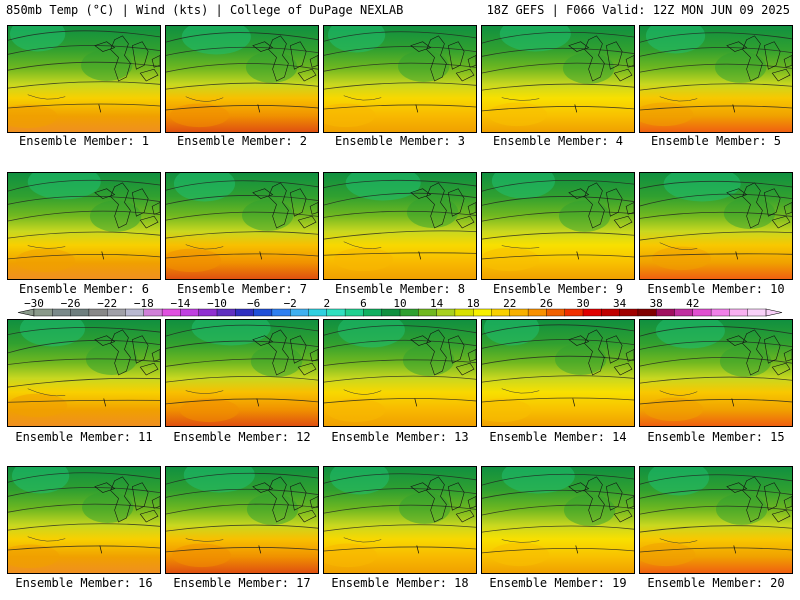 The height and width of the screenshot is (600, 800). I want to click on ensemble-member-label: Ensemble Member: 3, so click(400, 141).